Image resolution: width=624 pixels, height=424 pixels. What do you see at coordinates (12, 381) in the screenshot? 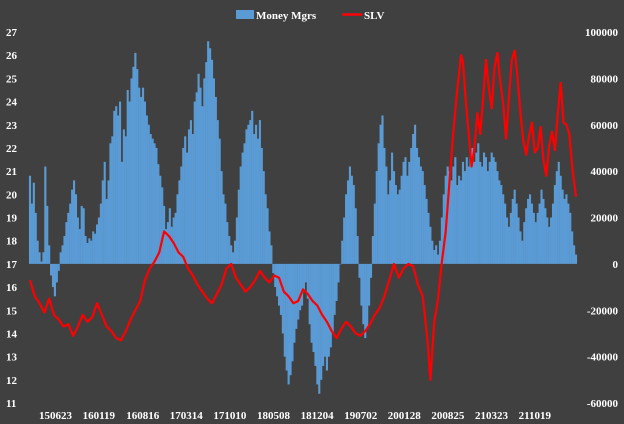
I see `left-tick-label-1: 12` at bounding box center [12, 381].